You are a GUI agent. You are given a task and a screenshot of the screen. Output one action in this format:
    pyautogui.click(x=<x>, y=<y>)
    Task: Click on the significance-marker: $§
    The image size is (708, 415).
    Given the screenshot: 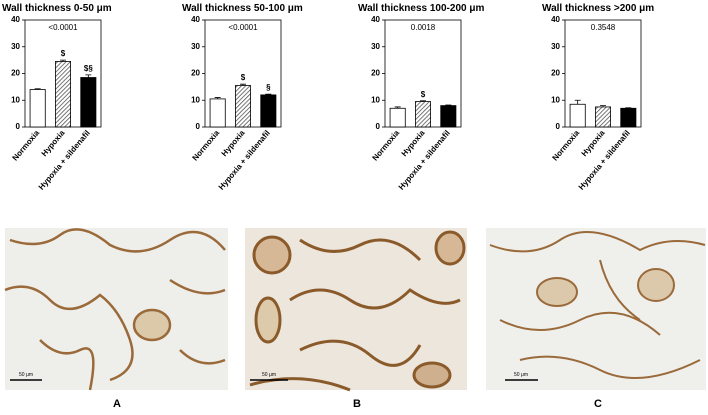 What is the action you would take?
    pyautogui.click(x=88, y=68)
    